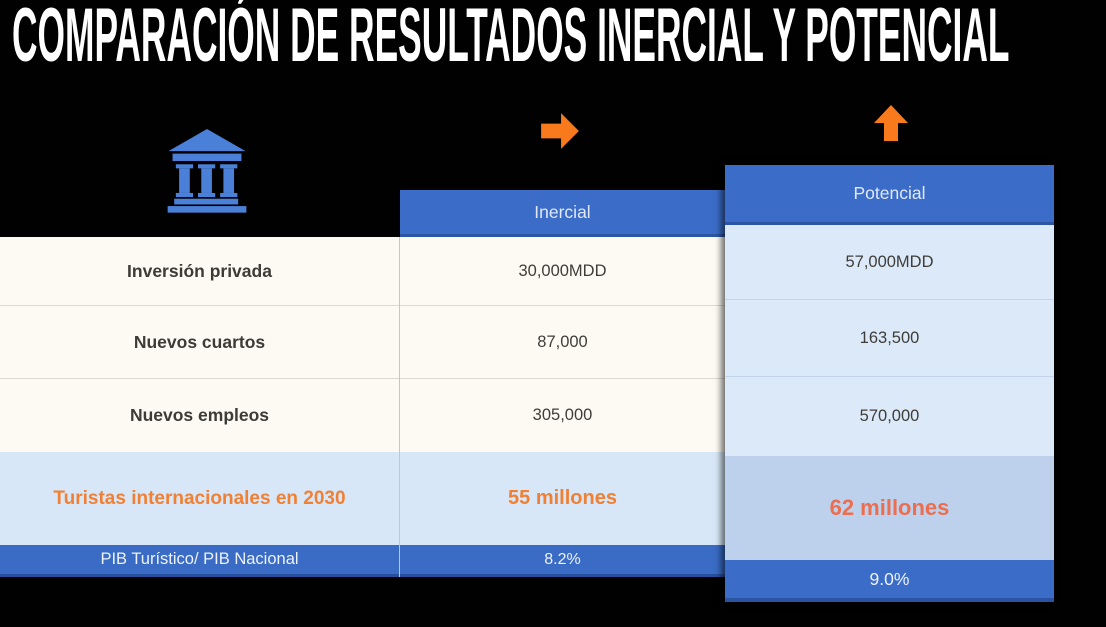  What do you see at coordinates (562, 561) in the screenshot?
I see `inercial-pib-value: 8.2%` at bounding box center [562, 561].